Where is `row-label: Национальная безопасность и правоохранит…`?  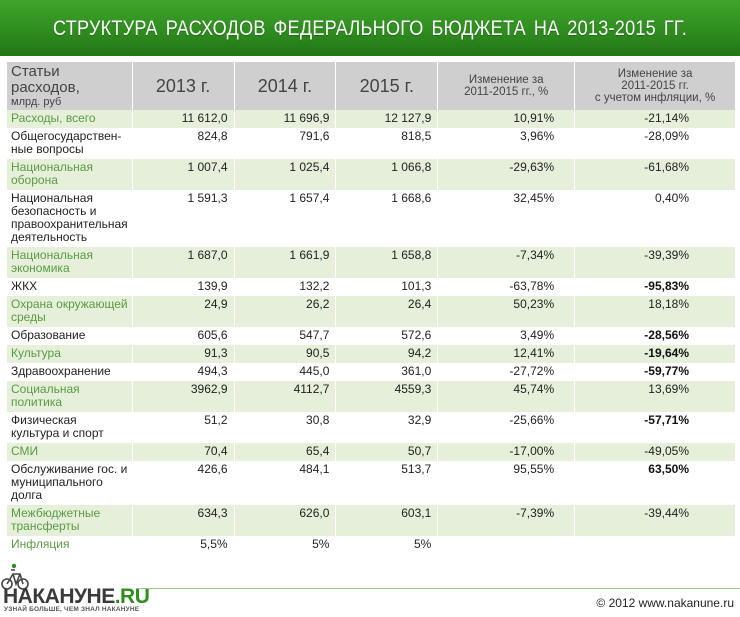
row-label: Национальная безопасность и правоохранит… is located at coordinates (70, 218).